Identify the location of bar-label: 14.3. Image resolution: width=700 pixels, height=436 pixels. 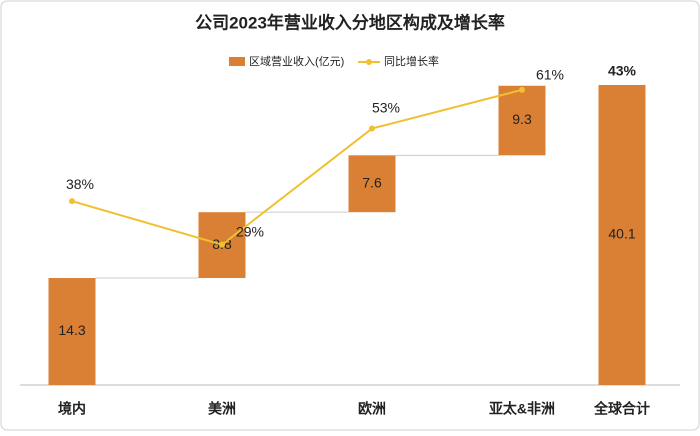
(71, 330).